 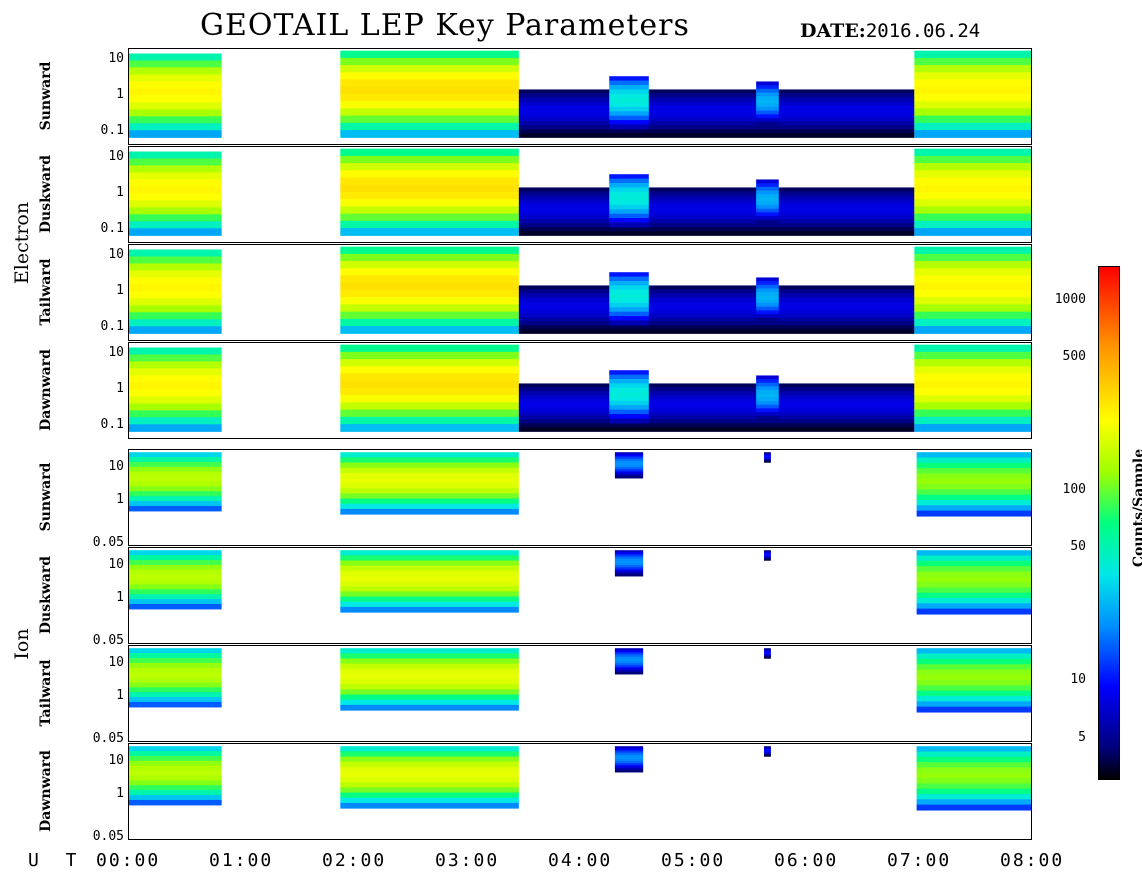 I want to click on y-tick-label: 10, so click(x=116, y=352).